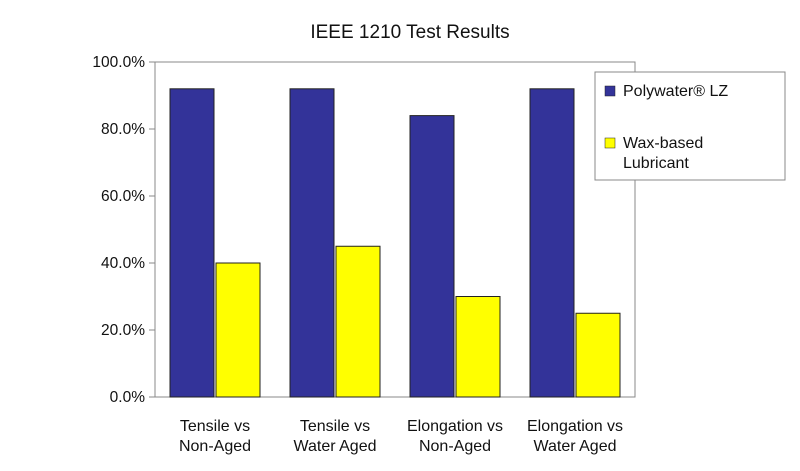  I want to click on legend: Polywater® LZ Wax-based Lubricant, so click(690, 126).